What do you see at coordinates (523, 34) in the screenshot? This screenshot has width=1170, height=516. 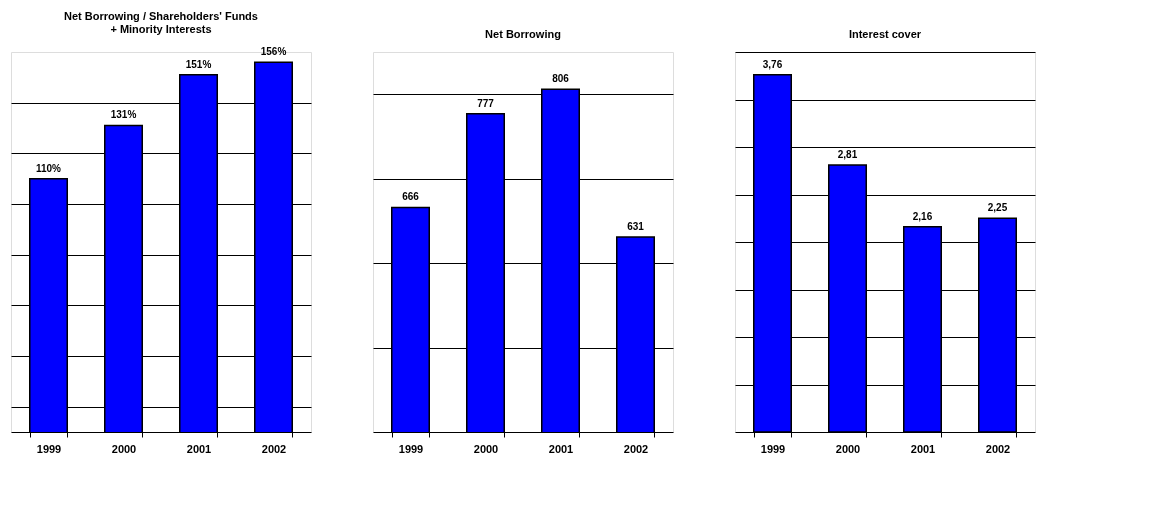 I see `chart-title: Net Borrowing` at bounding box center [523, 34].